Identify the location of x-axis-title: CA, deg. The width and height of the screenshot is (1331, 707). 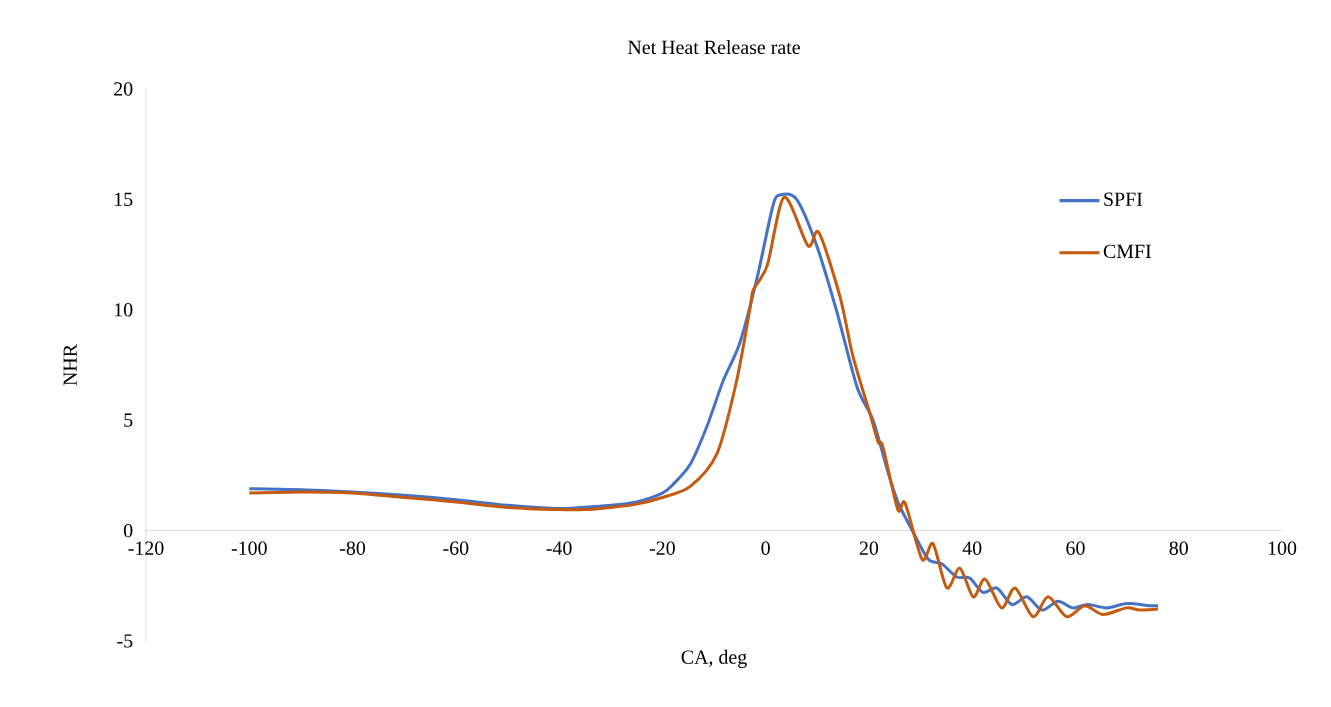
(714, 658).